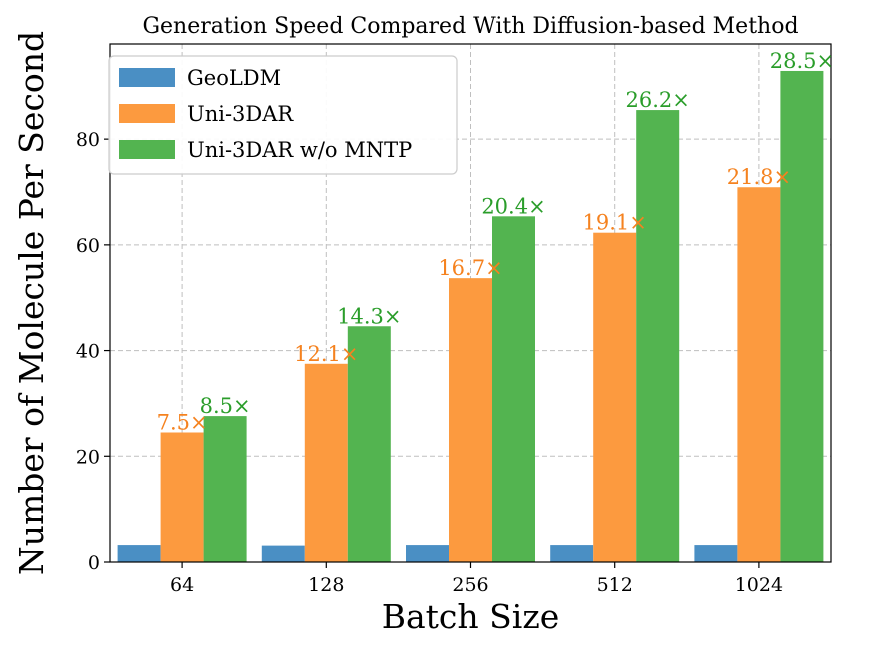 Image resolution: width=872 pixels, height=654 pixels. Describe the element at coordinates (658, 100) in the screenshot. I see `bar-label: 26.2×` at that location.